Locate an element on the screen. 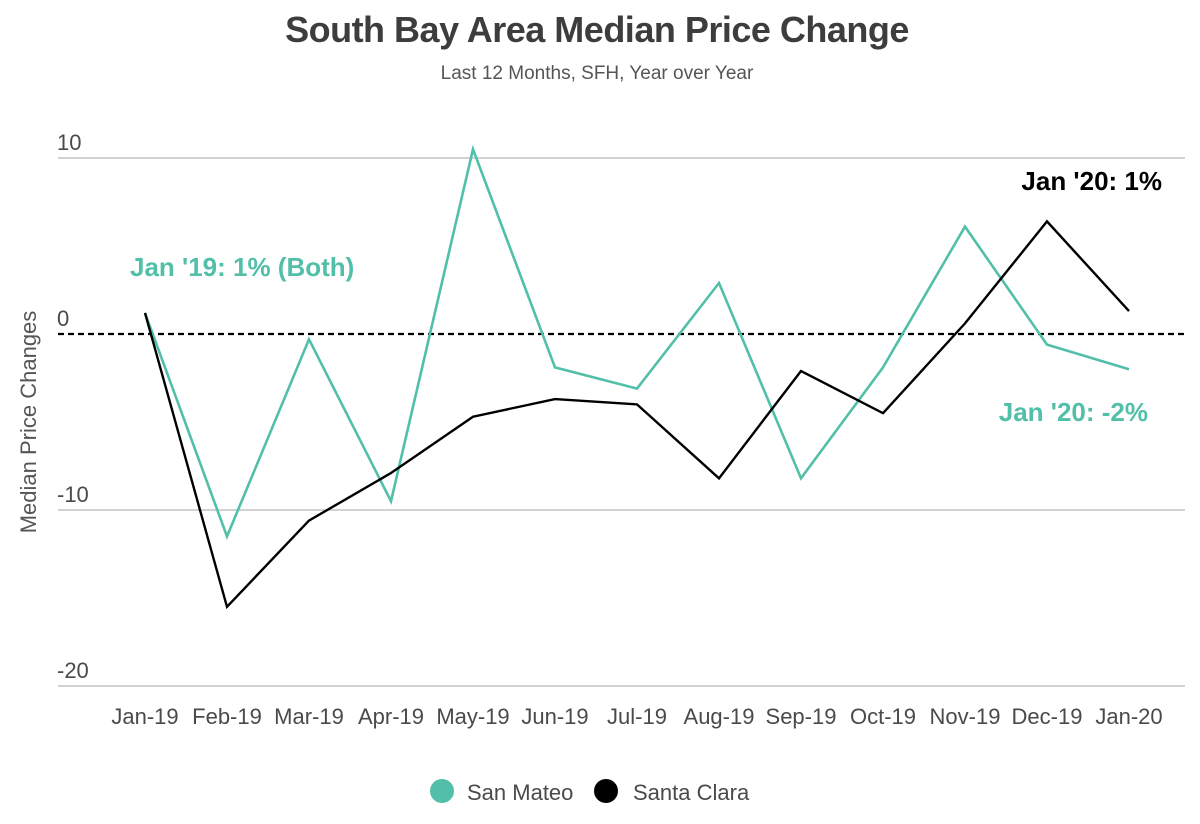 The height and width of the screenshot is (824, 1200). x-tick-label: Jul-19 is located at coordinates (637, 716).